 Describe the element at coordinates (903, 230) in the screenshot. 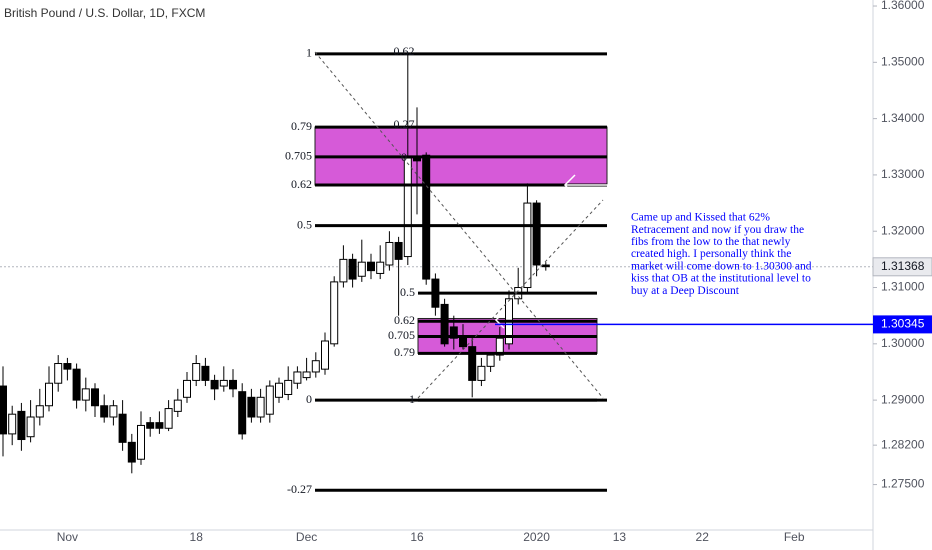

I see `y-tick-label: 1.32000` at that location.